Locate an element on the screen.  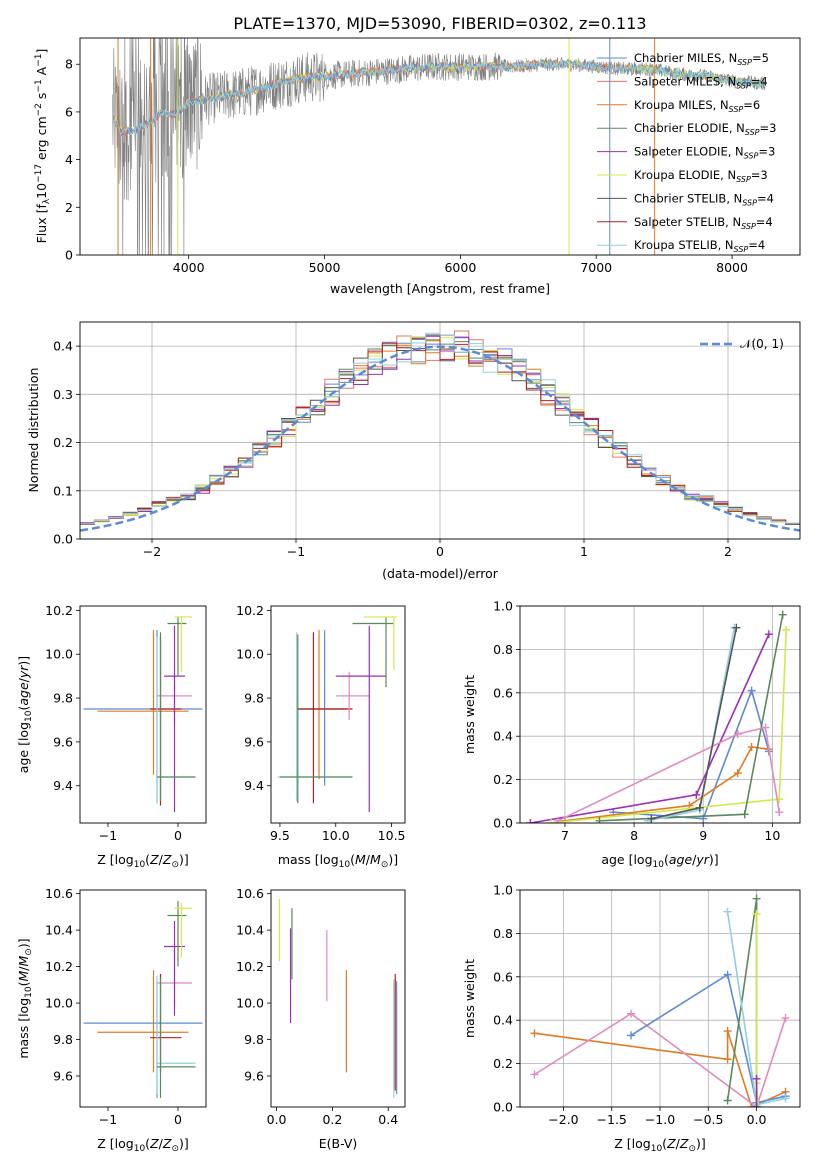
y-tick-label: 9.4 is located at coordinates (63, 785).